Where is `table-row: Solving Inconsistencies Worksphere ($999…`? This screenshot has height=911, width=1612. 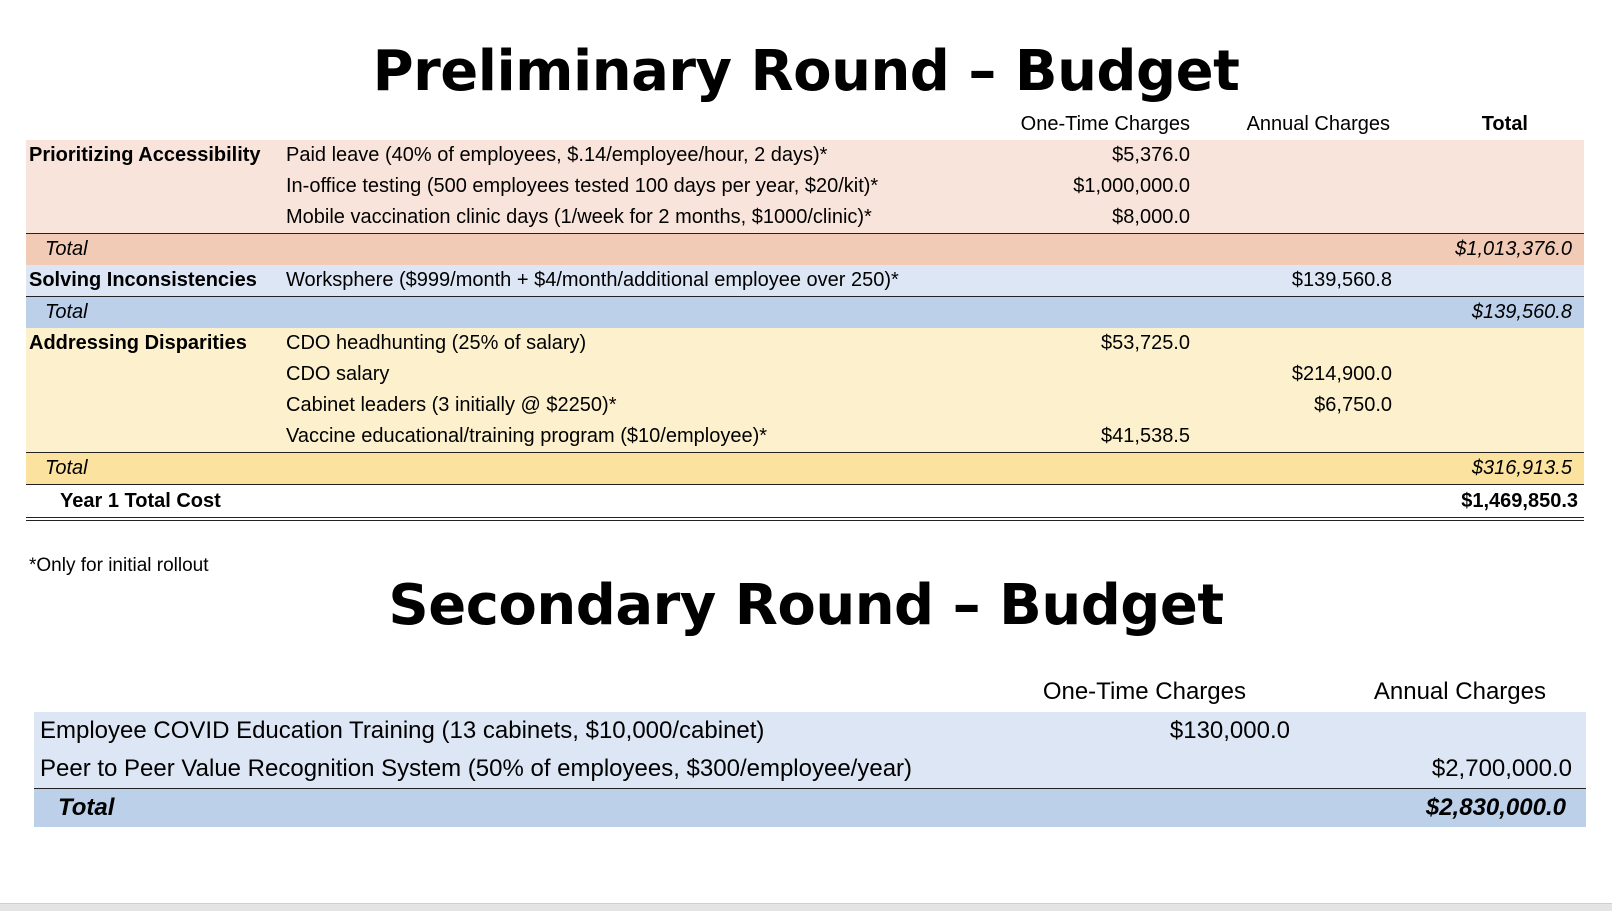
table-row: Solving Inconsistencies Worksphere ($999… is located at coordinates (805, 280).